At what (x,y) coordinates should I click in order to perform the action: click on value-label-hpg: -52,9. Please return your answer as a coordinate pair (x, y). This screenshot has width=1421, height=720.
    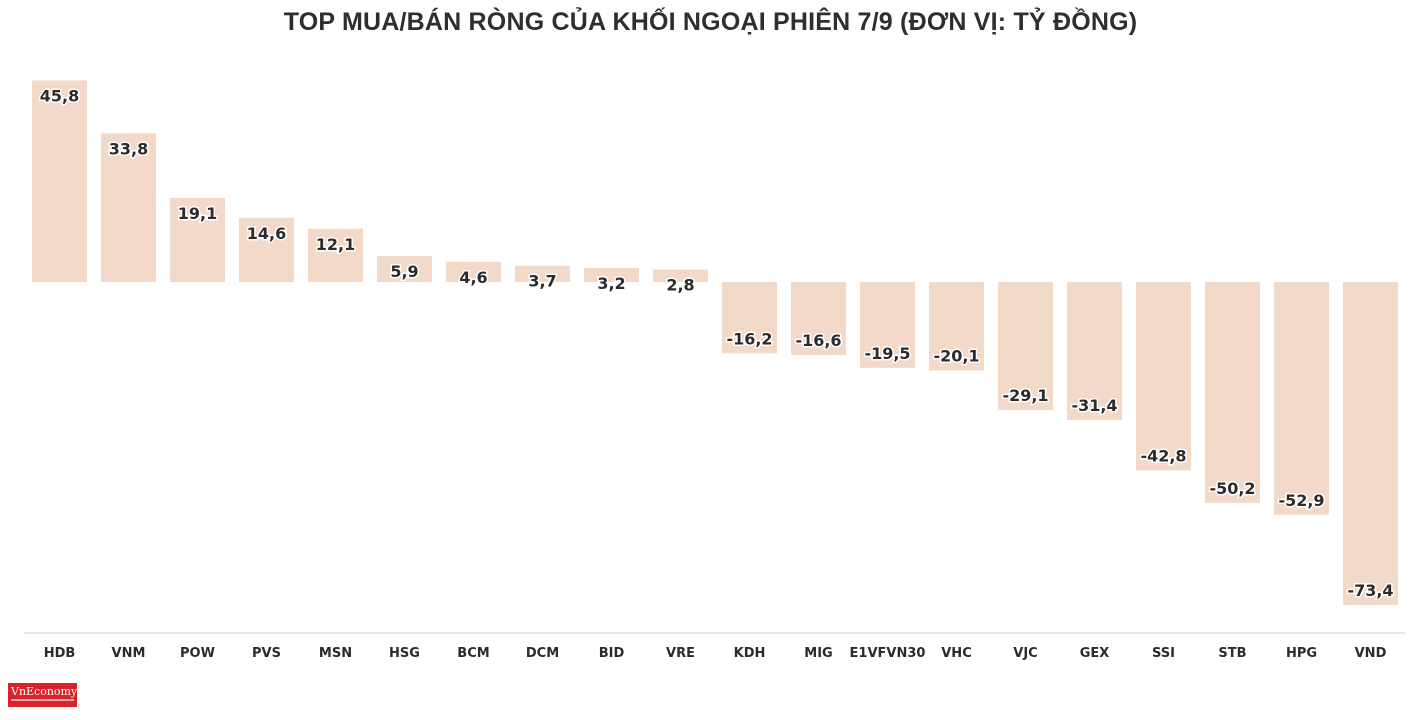
    Looking at the image, I should click on (1301, 500).